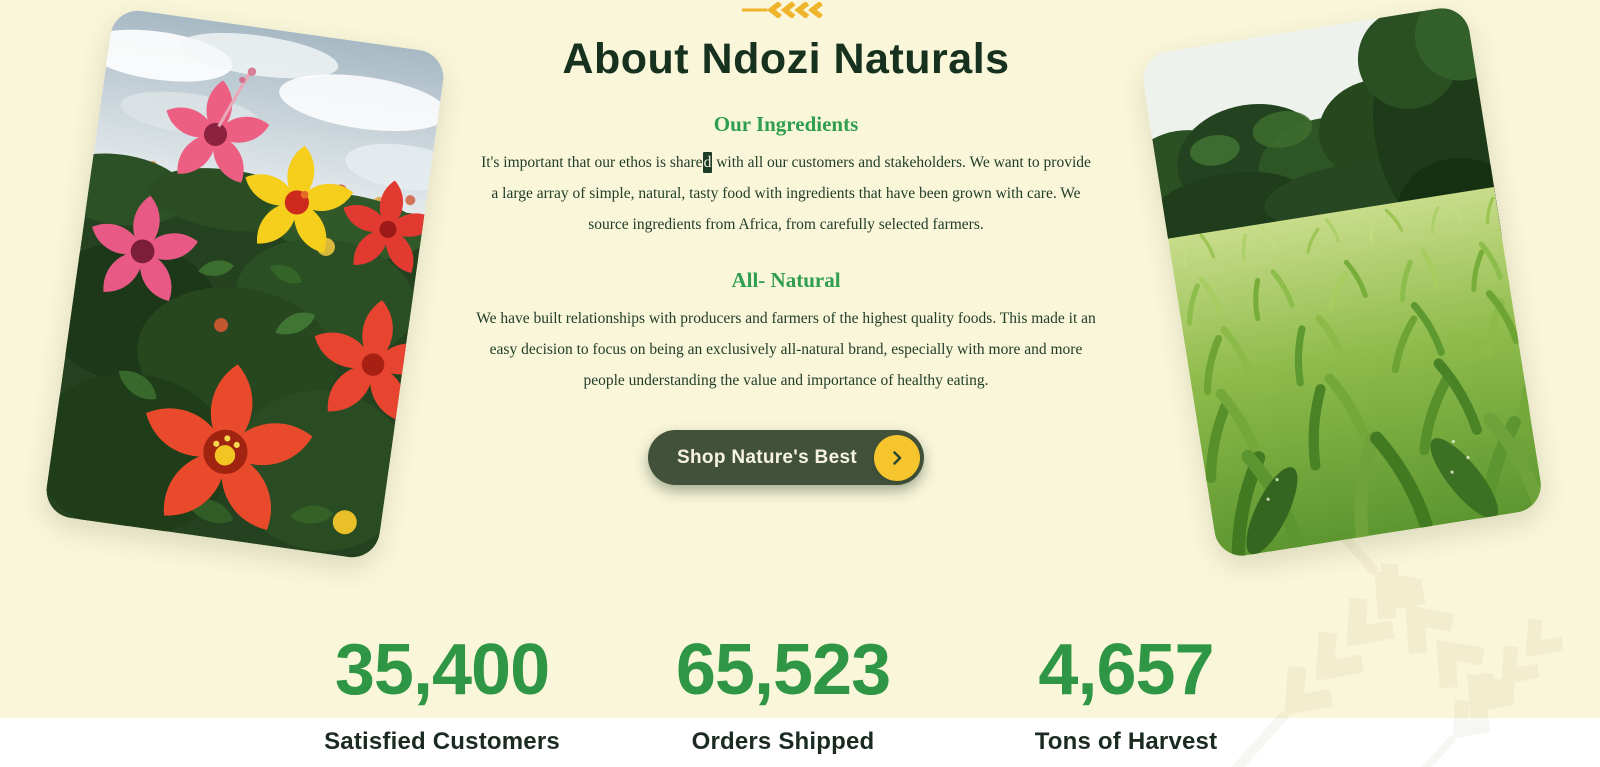  I want to click on stat-value: 65,523, so click(783, 670).